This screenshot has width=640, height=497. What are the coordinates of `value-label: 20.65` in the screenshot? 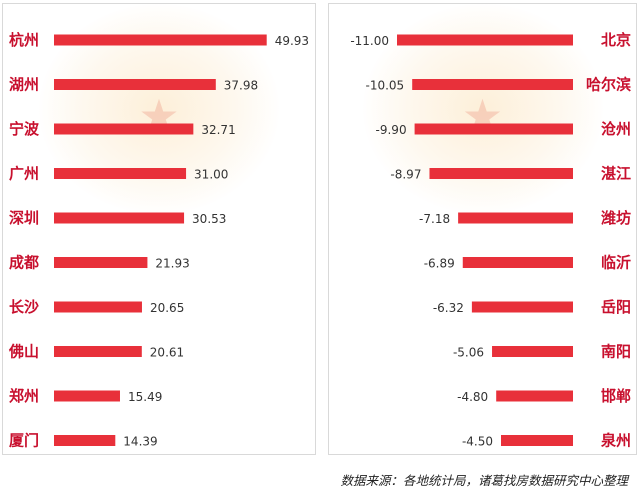 It's located at (167, 308).